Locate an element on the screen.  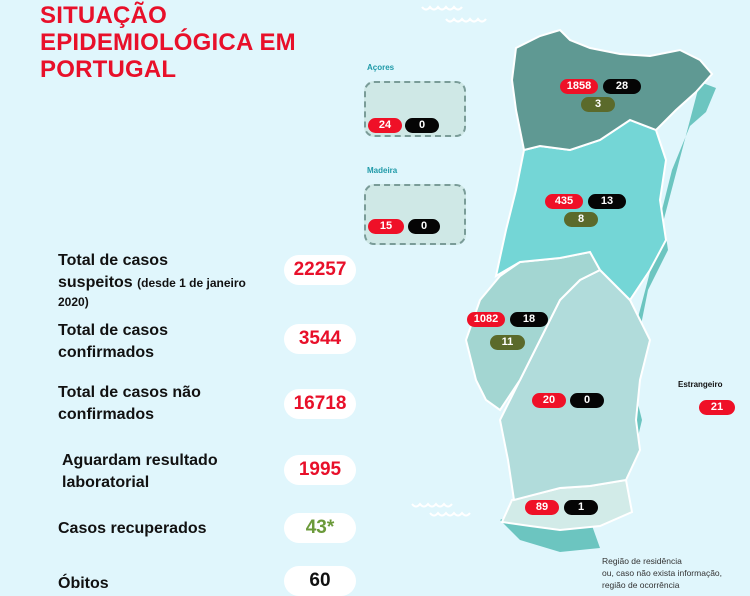
madeira-label: Madeira is located at coordinates (382, 170).